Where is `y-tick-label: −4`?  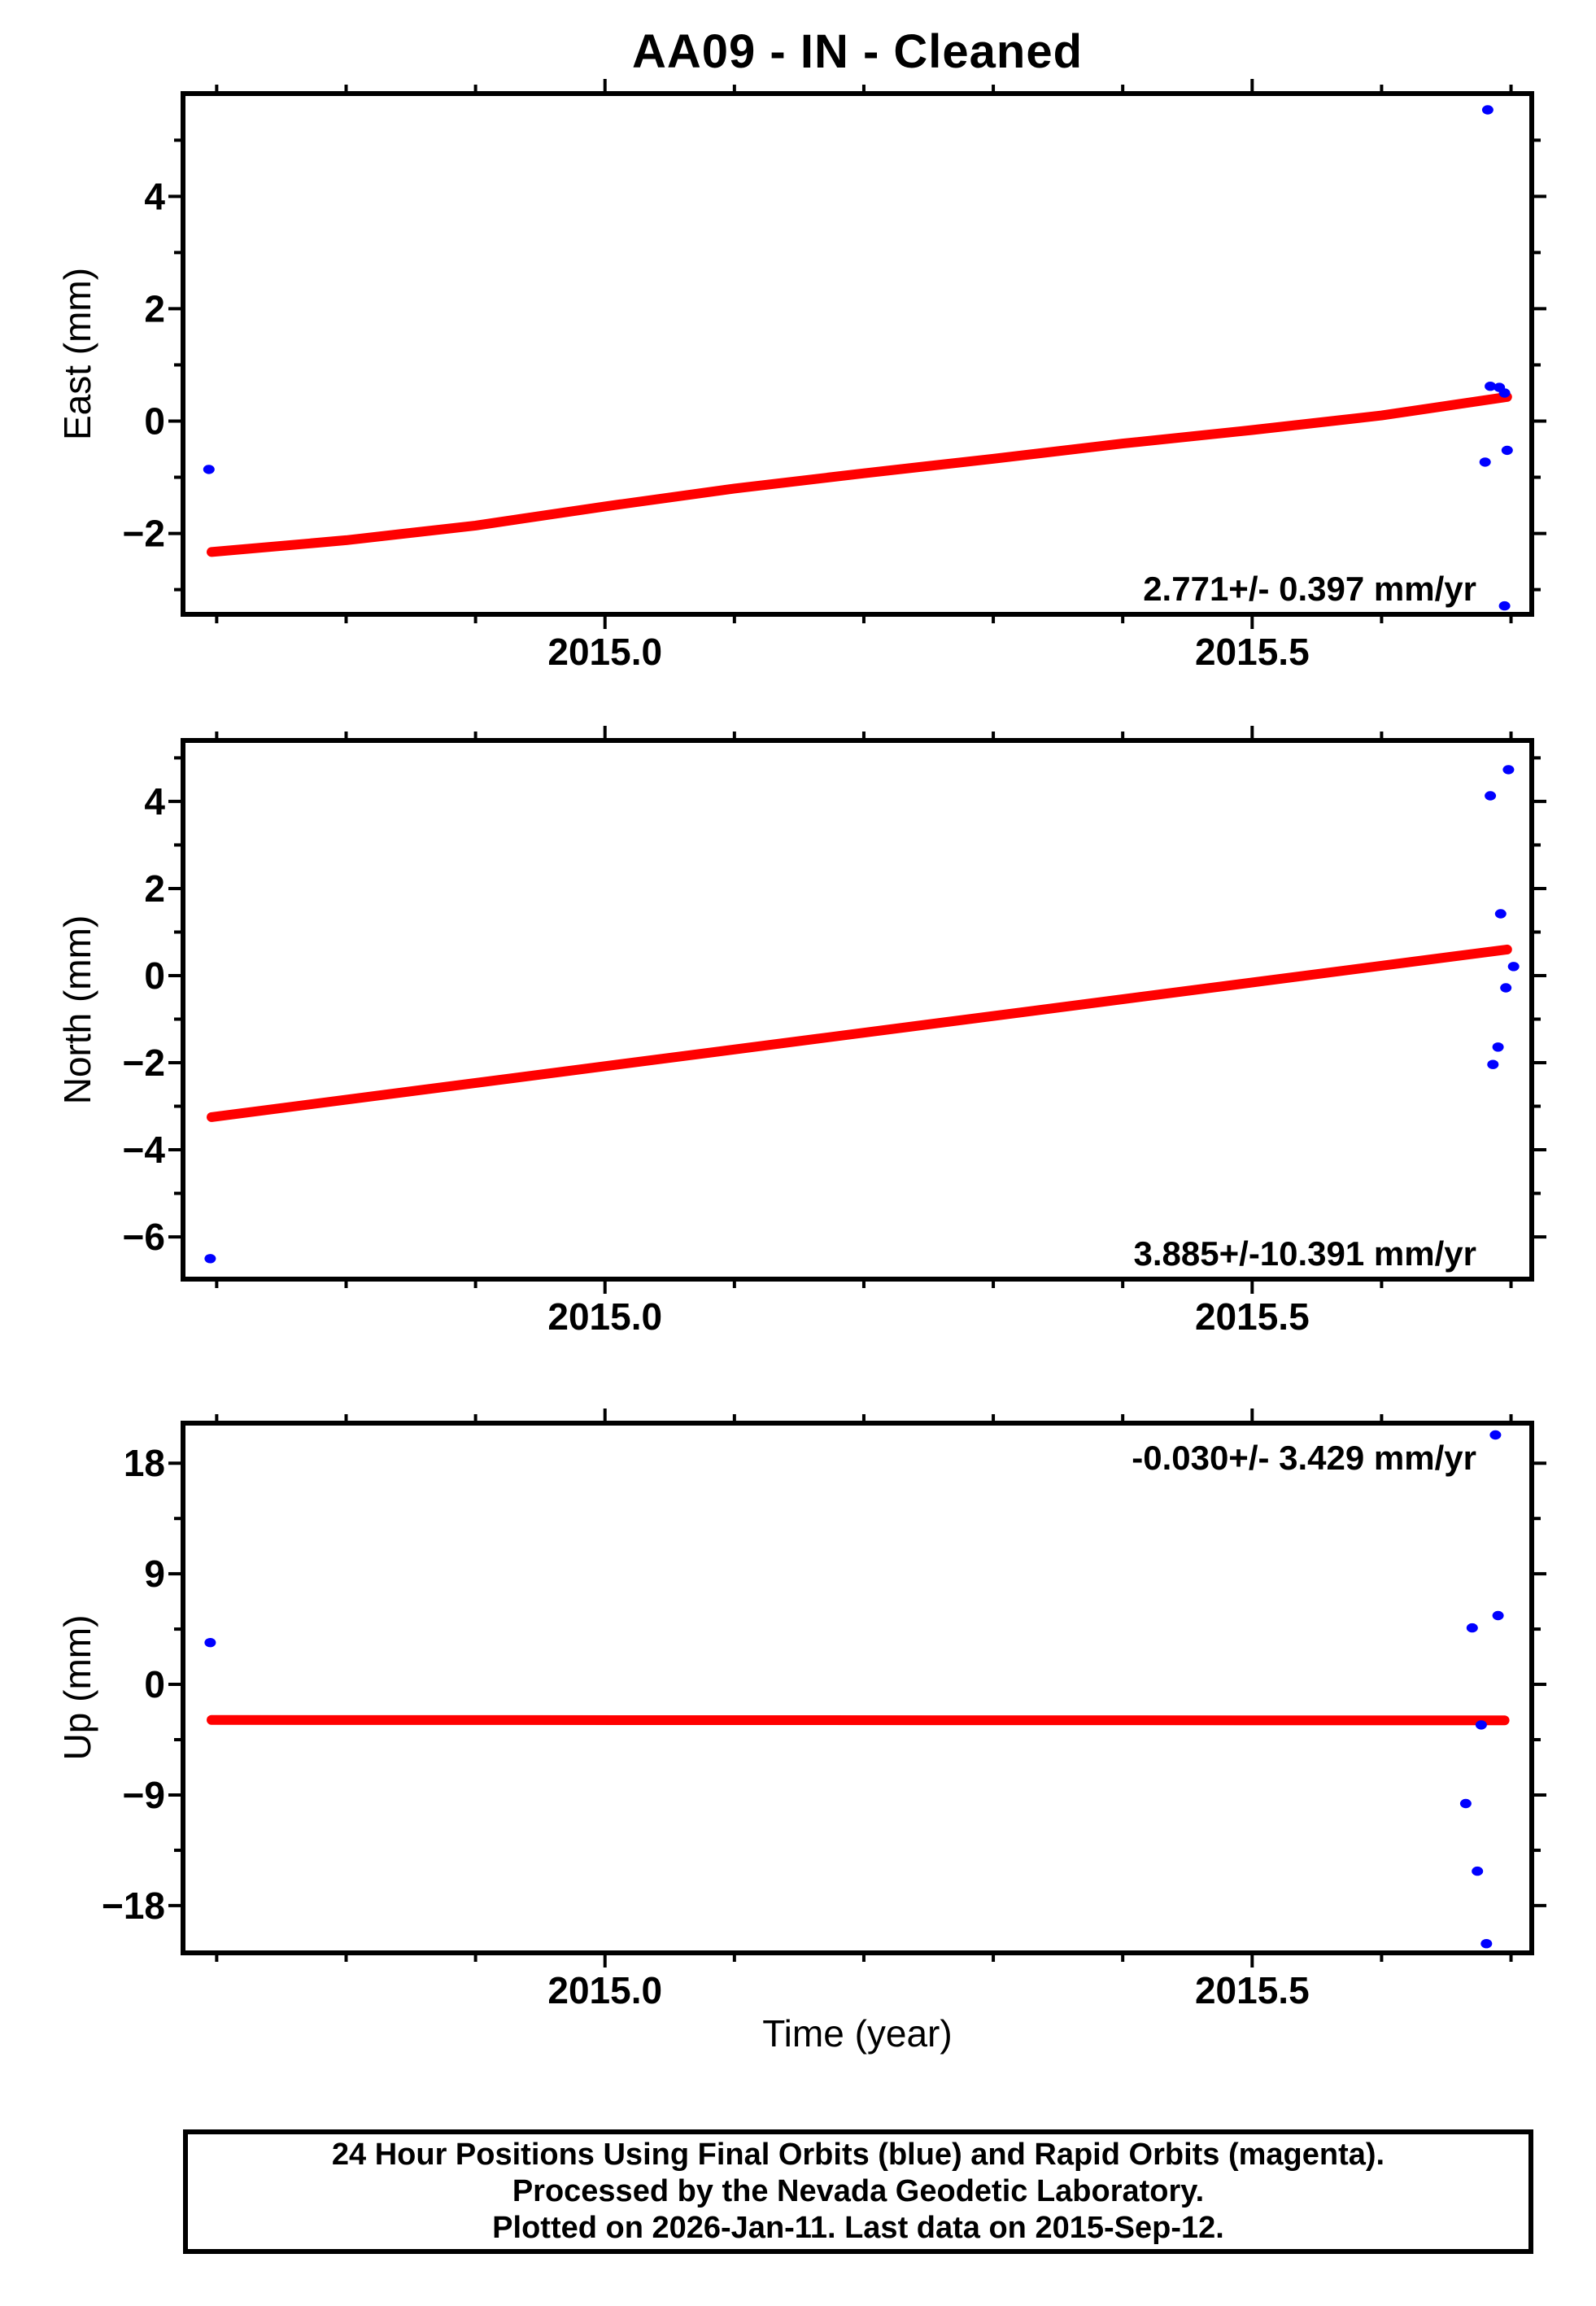 y-tick-label: −4 is located at coordinates (144, 1150).